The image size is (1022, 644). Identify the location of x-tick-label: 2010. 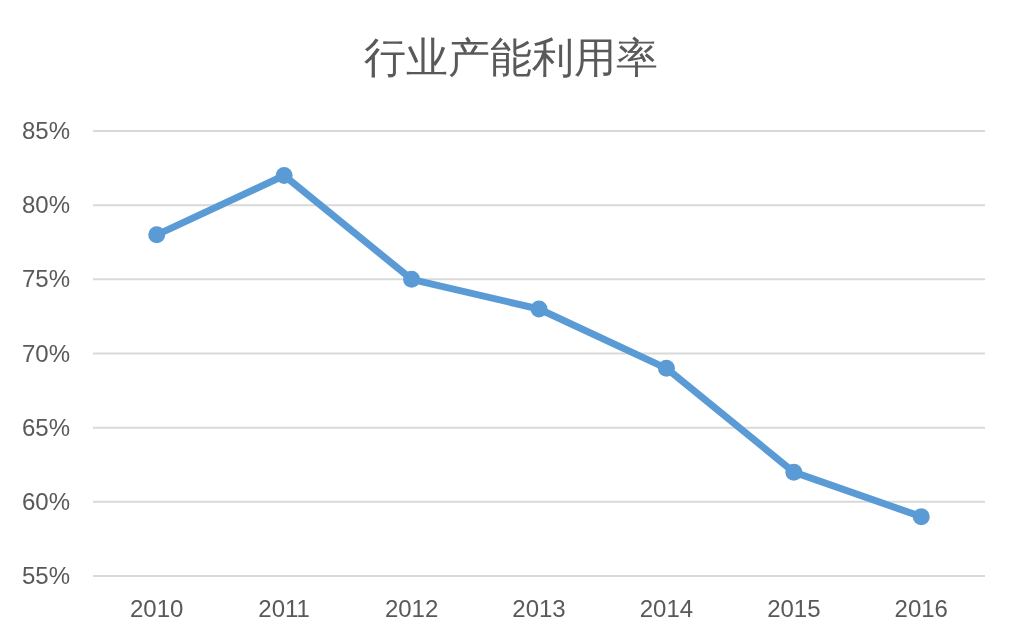
(157, 608).